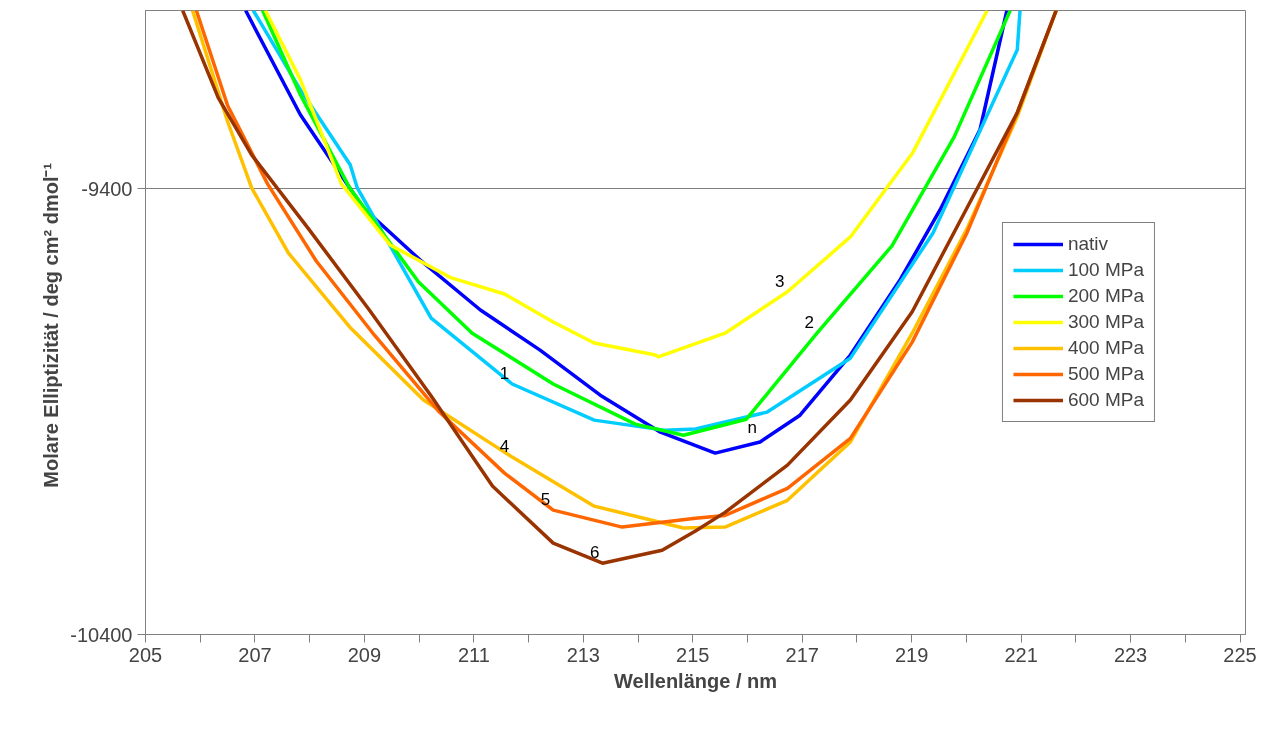 Image resolution: width=1275 pixels, height=747 pixels. What do you see at coordinates (101, 634) in the screenshot?
I see `y-tick-label: -10400` at bounding box center [101, 634].